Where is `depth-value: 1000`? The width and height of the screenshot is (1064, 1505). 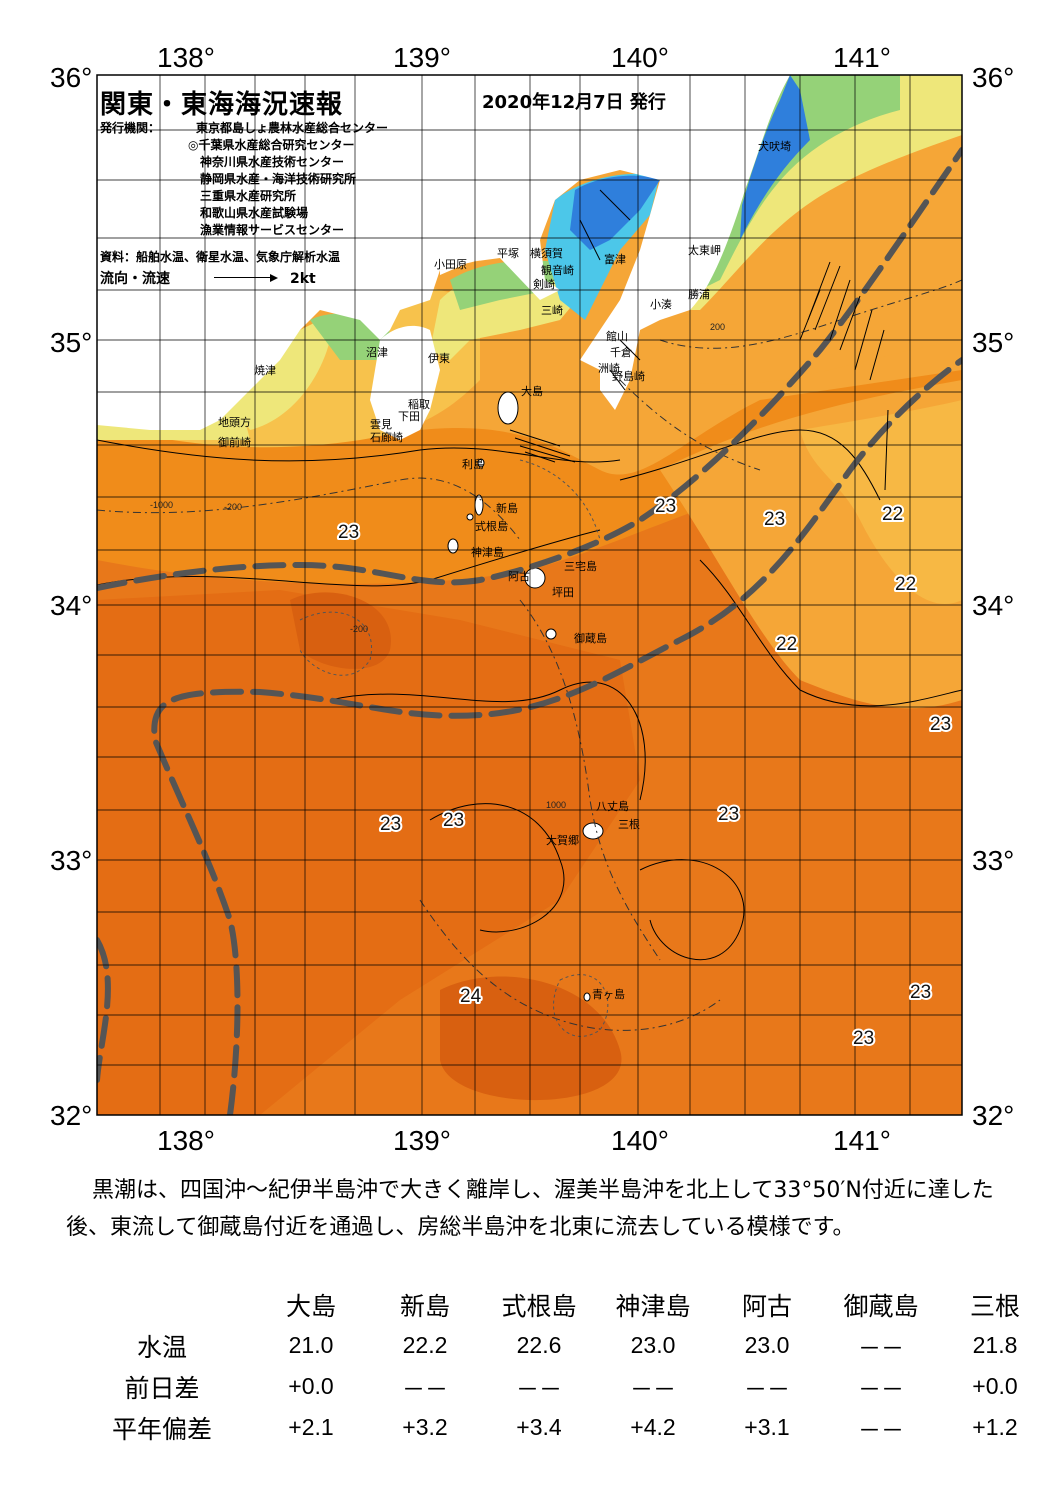
depth-value: 1000 is located at coordinates (556, 805).